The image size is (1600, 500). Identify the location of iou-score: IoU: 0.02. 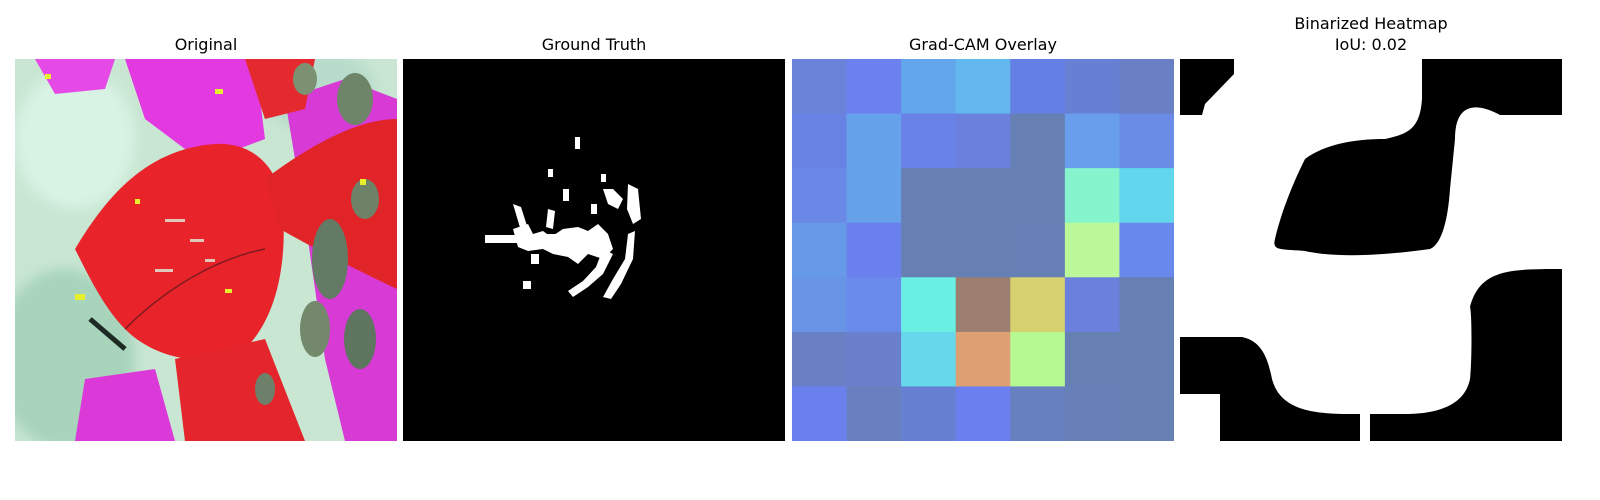
(1371, 44).